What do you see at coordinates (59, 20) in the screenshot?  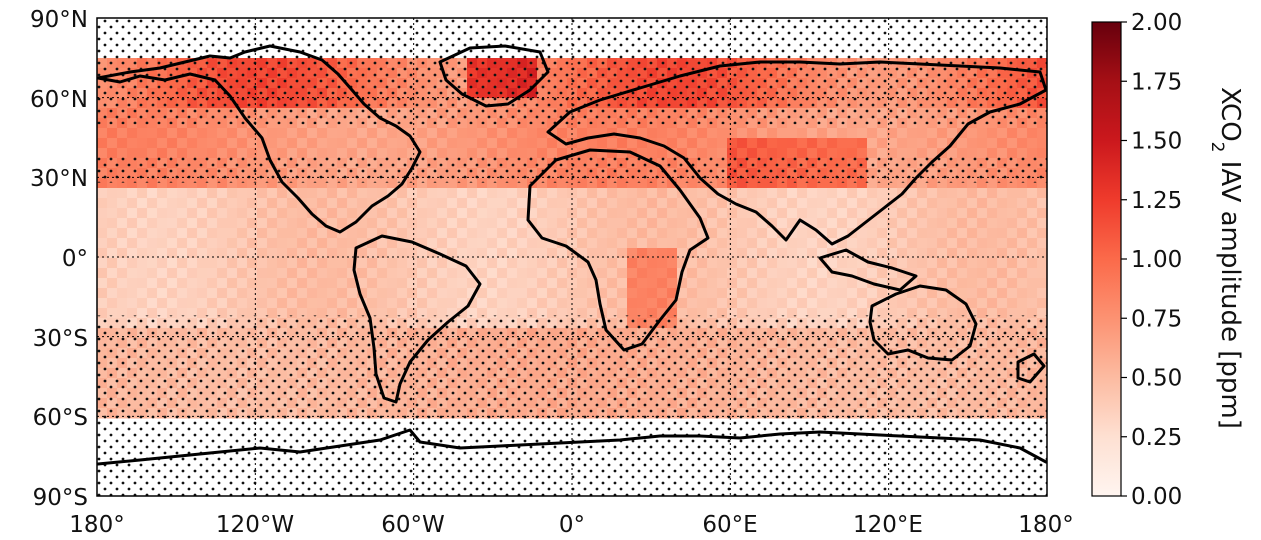 I see `y-tick-label: 90°N` at bounding box center [59, 20].